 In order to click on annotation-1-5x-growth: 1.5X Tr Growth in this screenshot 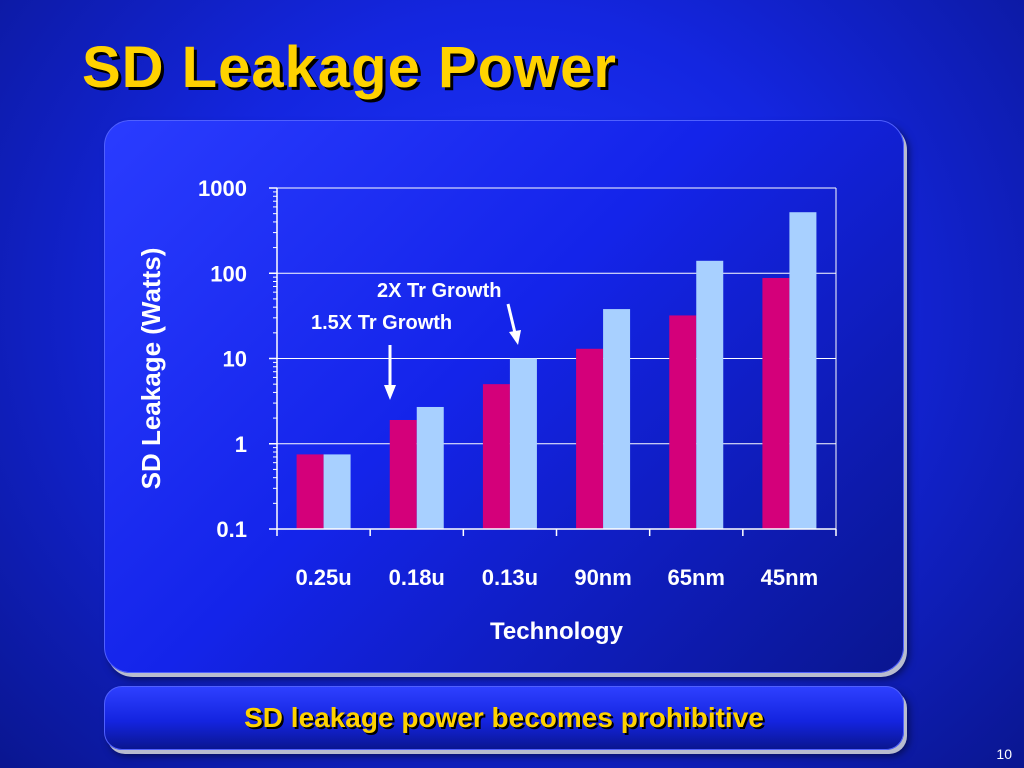, I will do `click(381, 323)`.